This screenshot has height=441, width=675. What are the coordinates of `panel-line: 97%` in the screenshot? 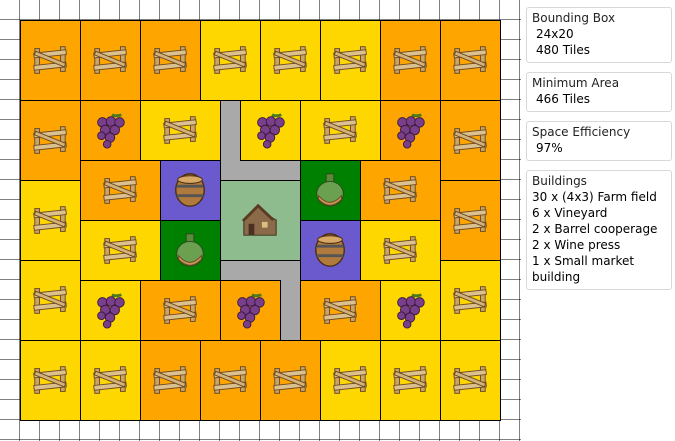 It's located at (549, 148).